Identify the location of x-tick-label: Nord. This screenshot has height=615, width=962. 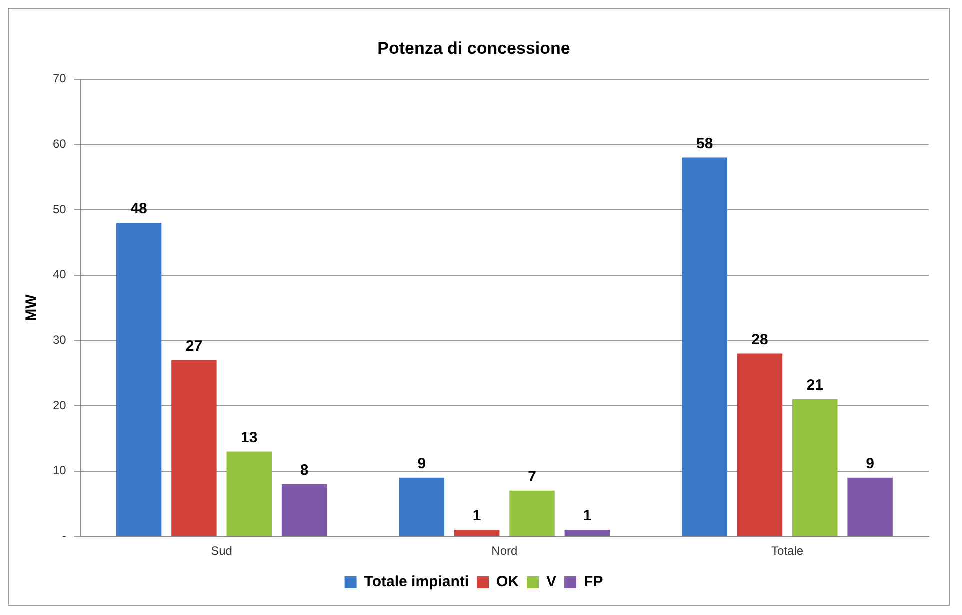
(505, 551).